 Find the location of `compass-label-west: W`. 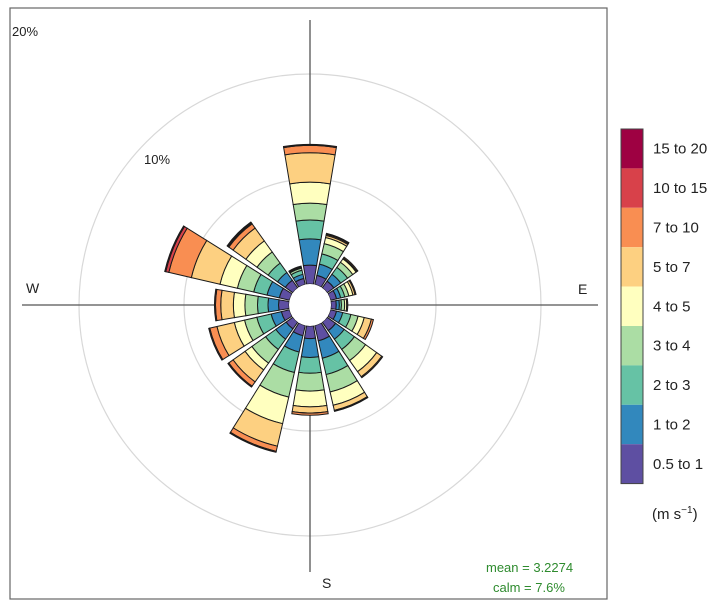

compass-label-west: W is located at coordinates (33, 288).